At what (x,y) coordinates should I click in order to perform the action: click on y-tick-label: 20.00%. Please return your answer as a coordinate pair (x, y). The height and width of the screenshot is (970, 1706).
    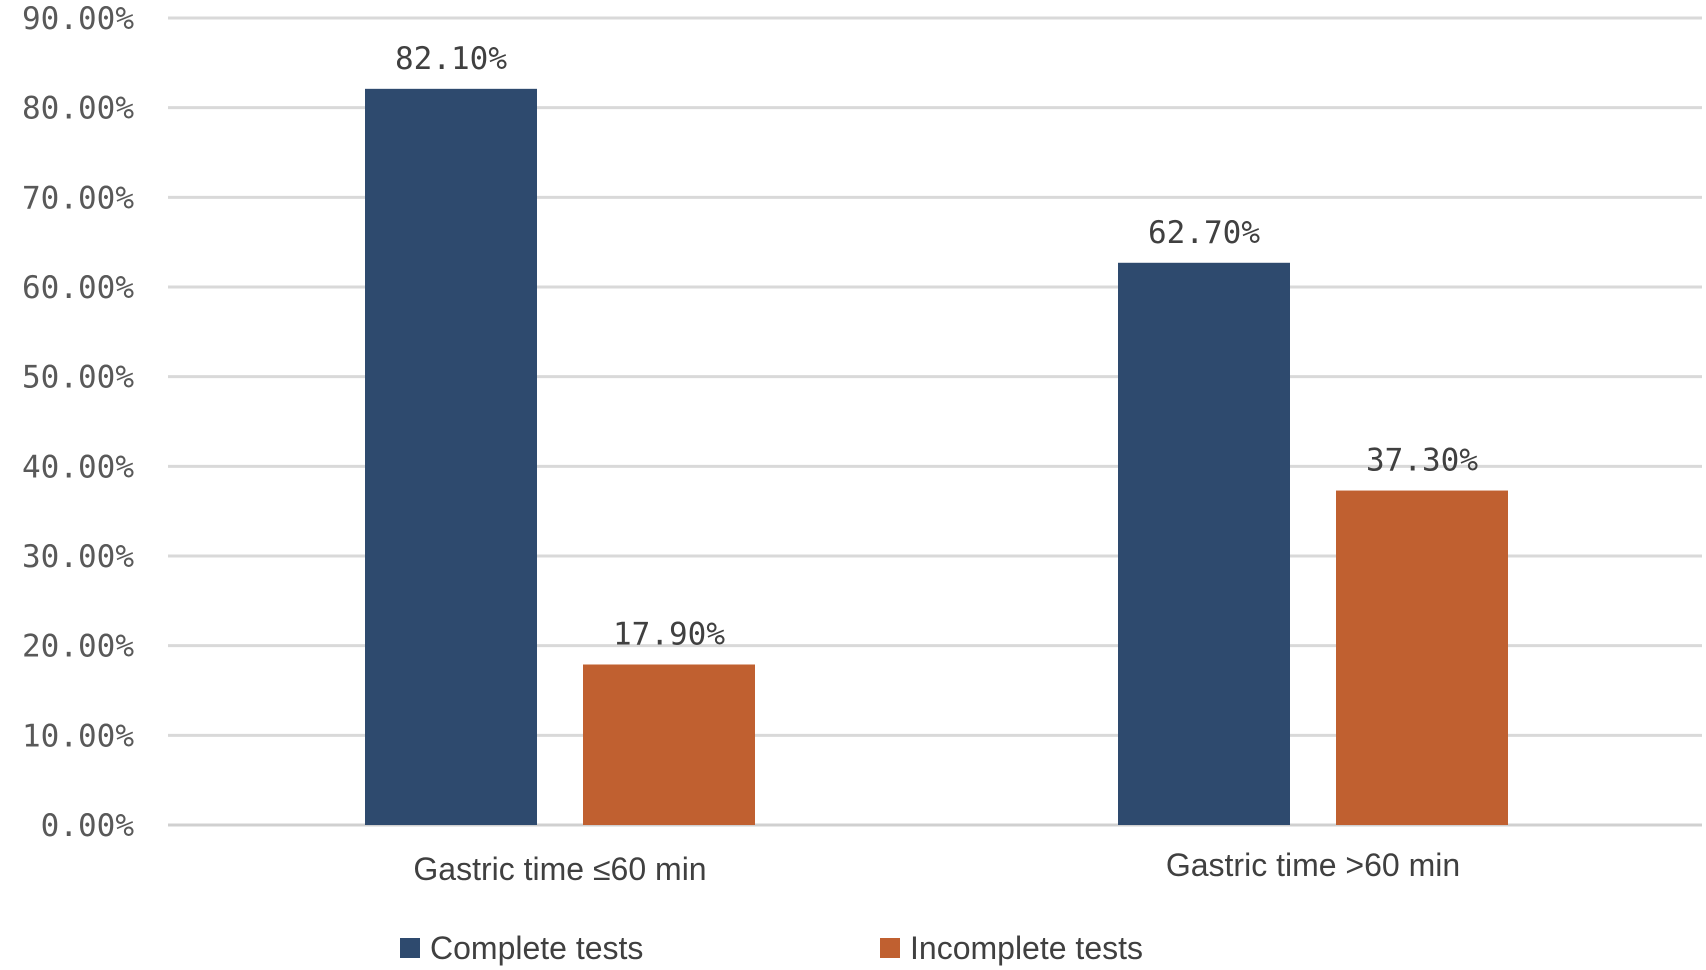
    Looking at the image, I should click on (78, 647).